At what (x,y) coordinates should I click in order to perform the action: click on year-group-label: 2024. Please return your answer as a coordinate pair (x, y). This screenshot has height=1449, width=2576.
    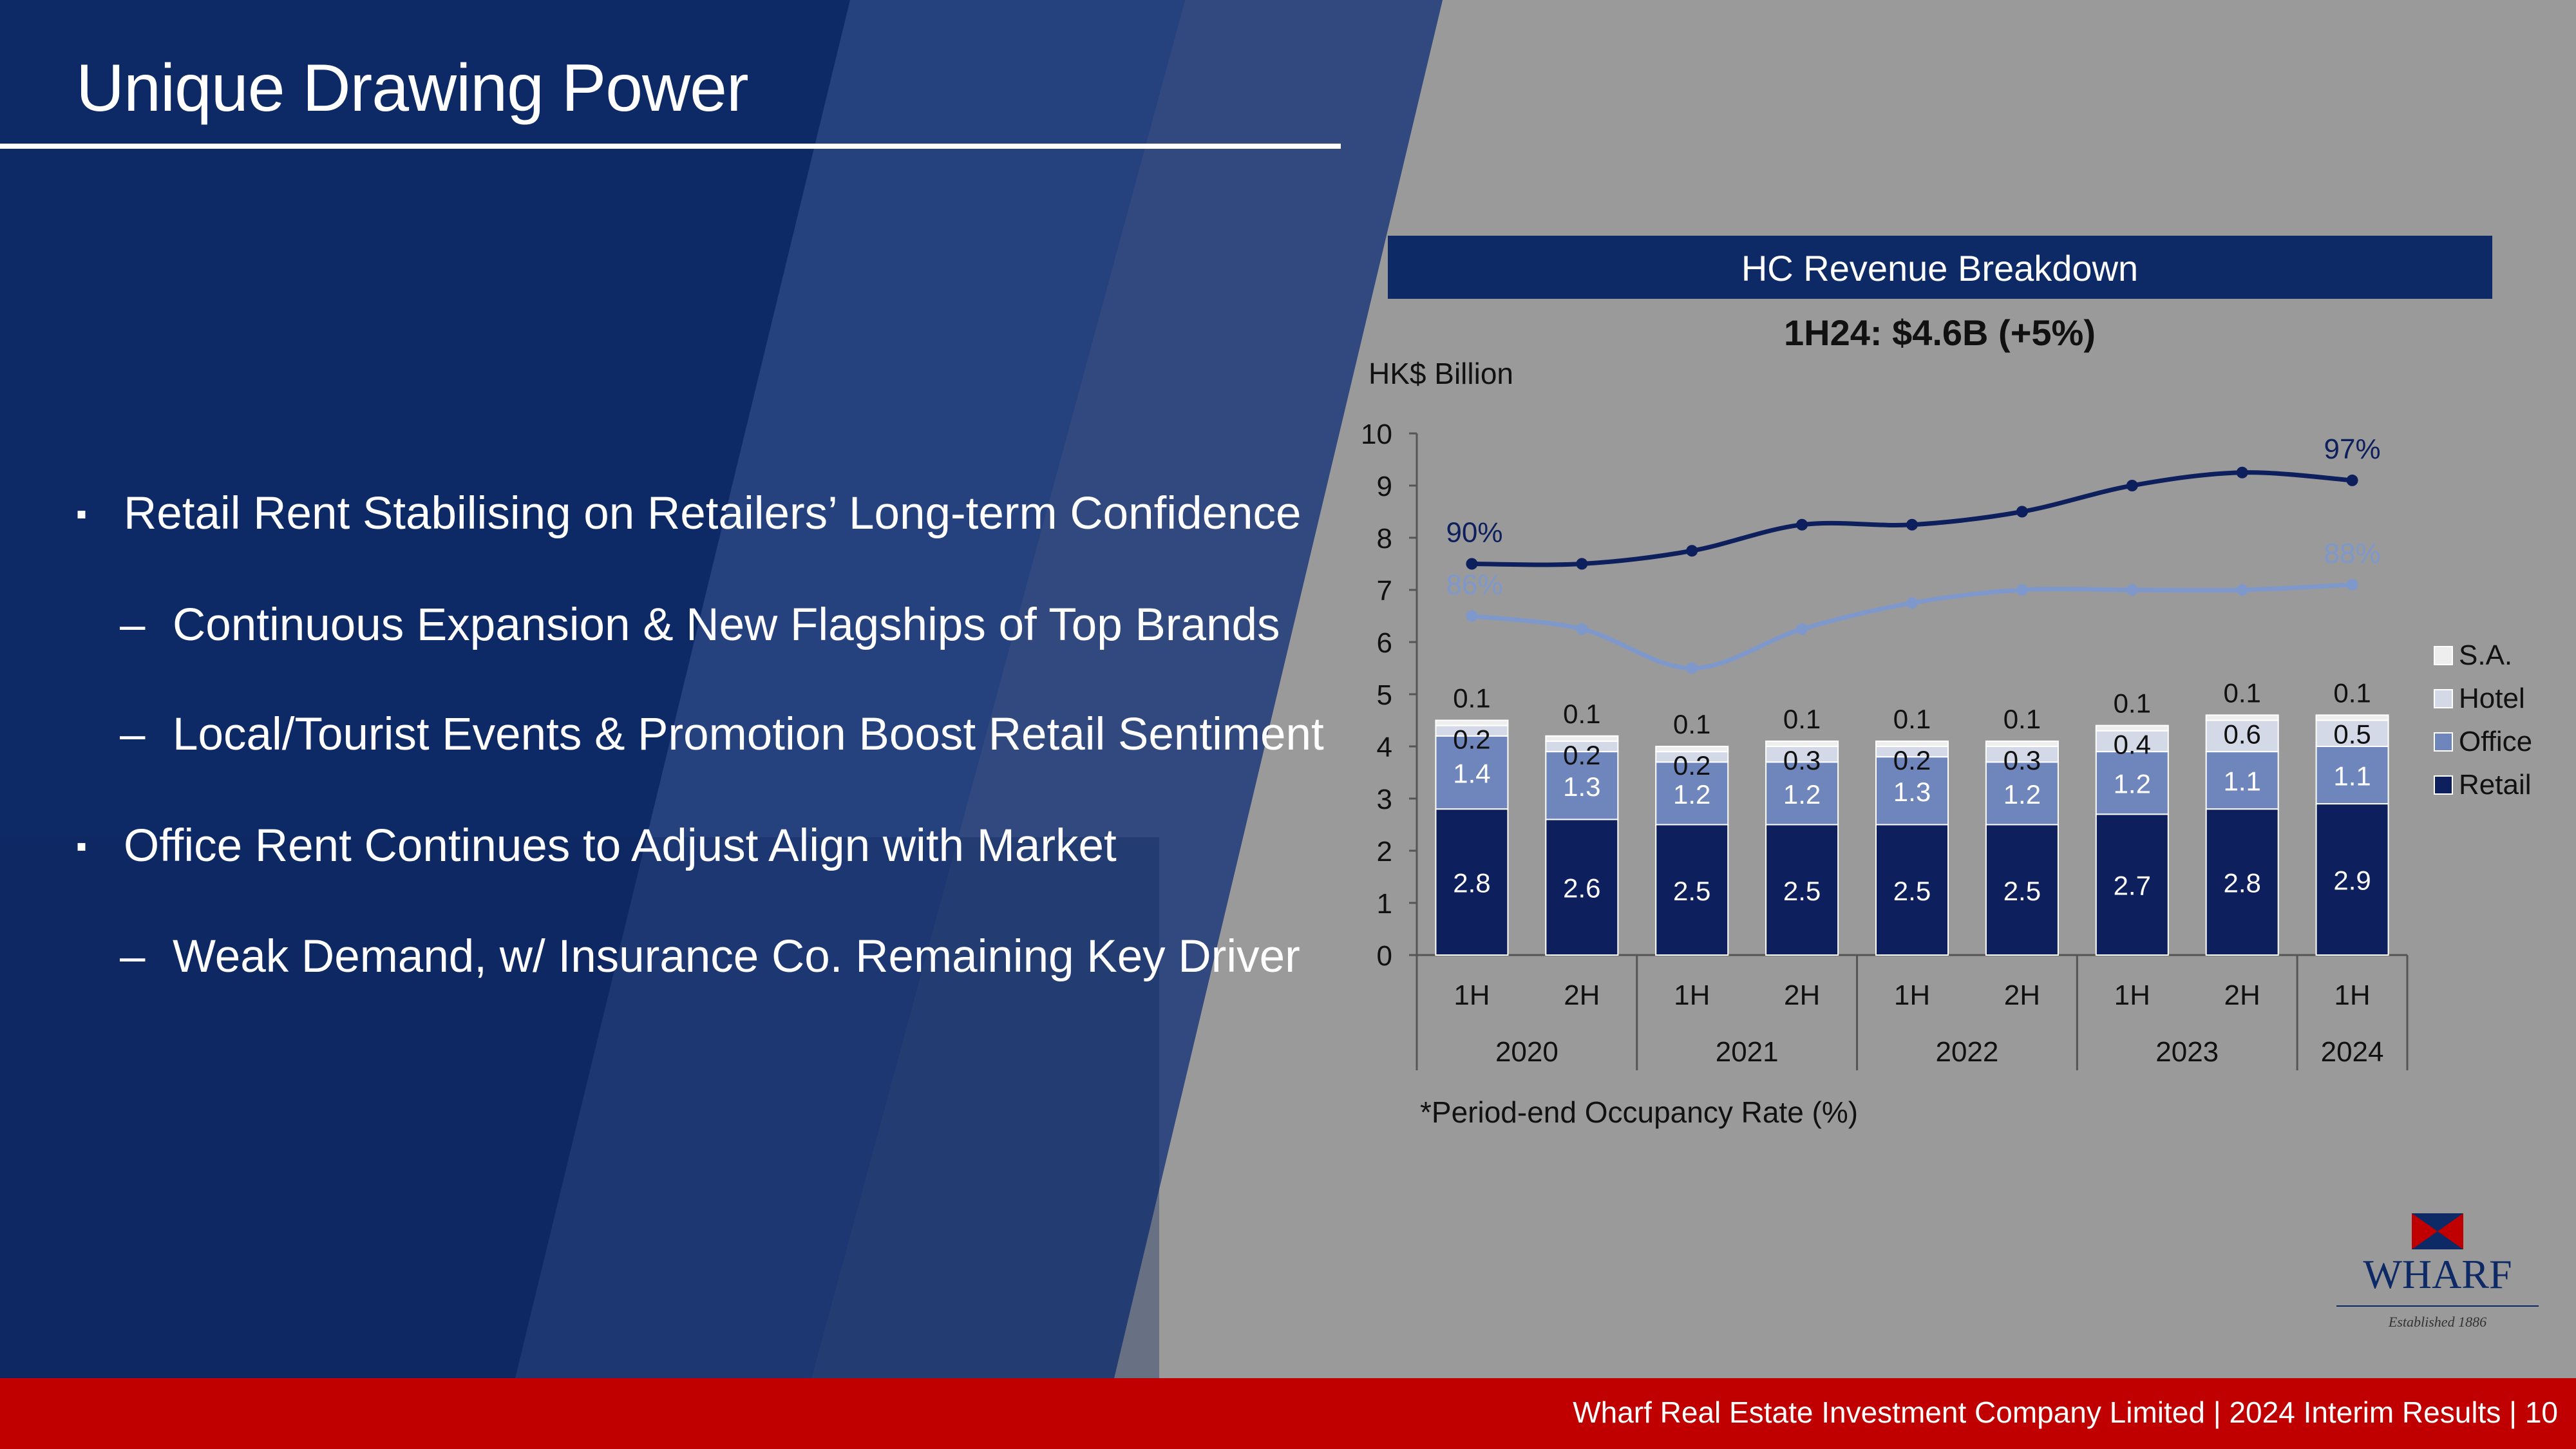
    Looking at the image, I should click on (2353, 1052).